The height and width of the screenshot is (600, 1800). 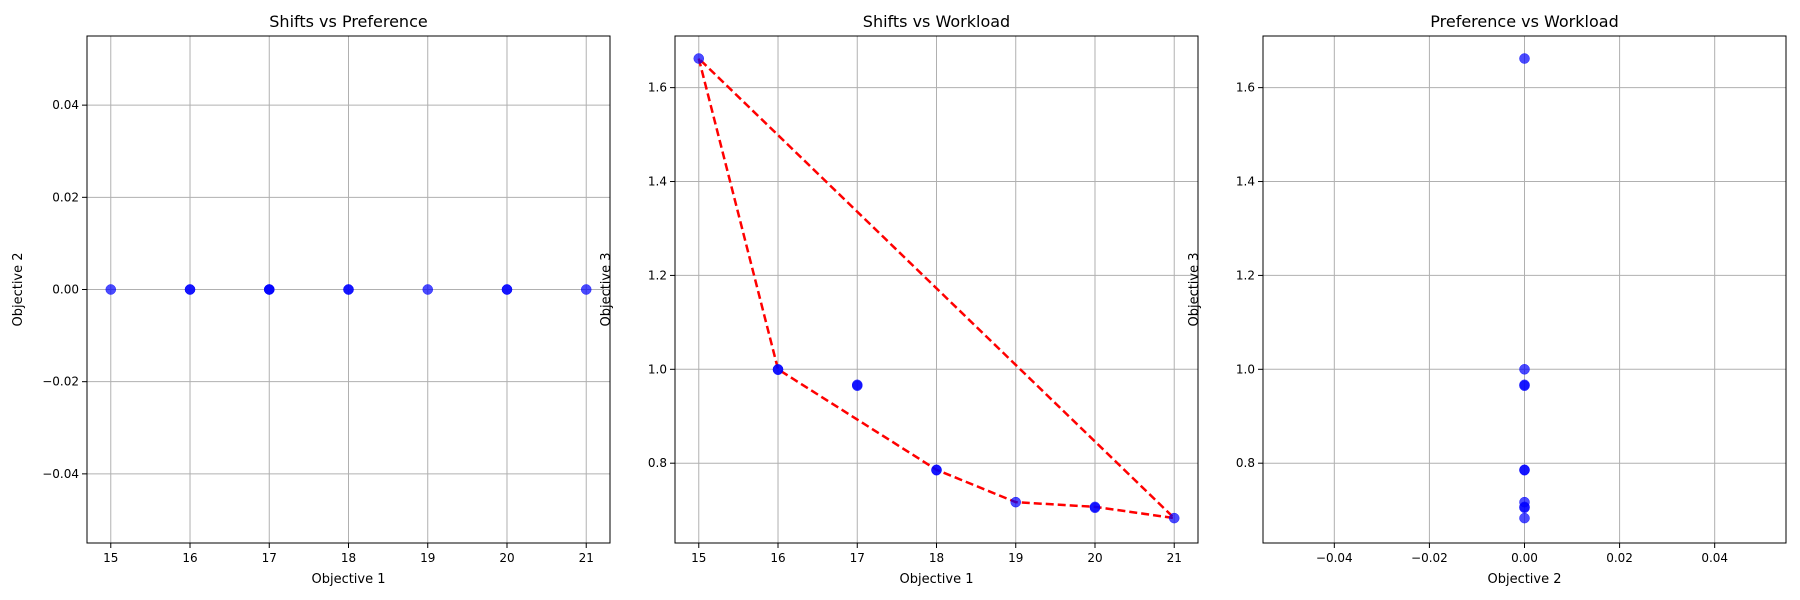 What do you see at coordinates (60, 474) in the screenshot?
I see `y-tick-label: −0.04` at bounding box center [60, 474].